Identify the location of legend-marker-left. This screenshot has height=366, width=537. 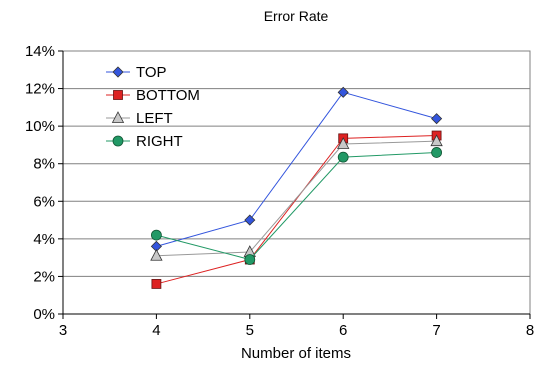
(118, 117).